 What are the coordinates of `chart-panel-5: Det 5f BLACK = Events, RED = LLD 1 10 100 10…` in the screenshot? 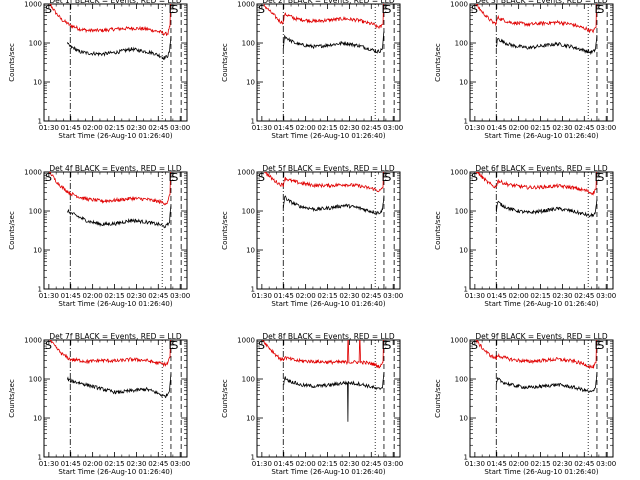 It's located at (312, 236).